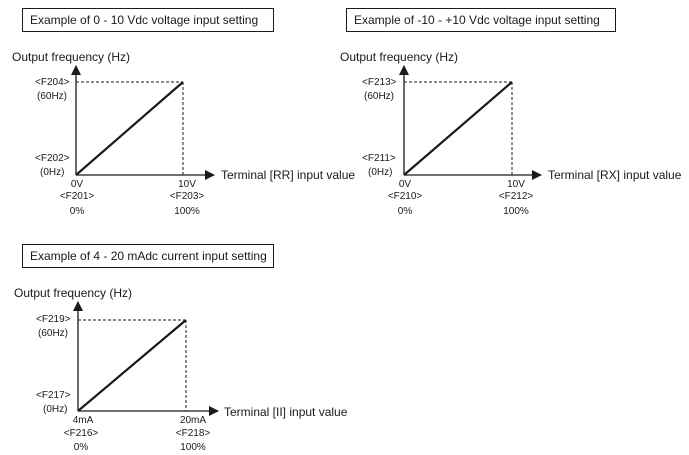 The image size is (689, 455). I want to click on panel-3-x-axis-label: Terminal [II] input value, so click(286, 412).